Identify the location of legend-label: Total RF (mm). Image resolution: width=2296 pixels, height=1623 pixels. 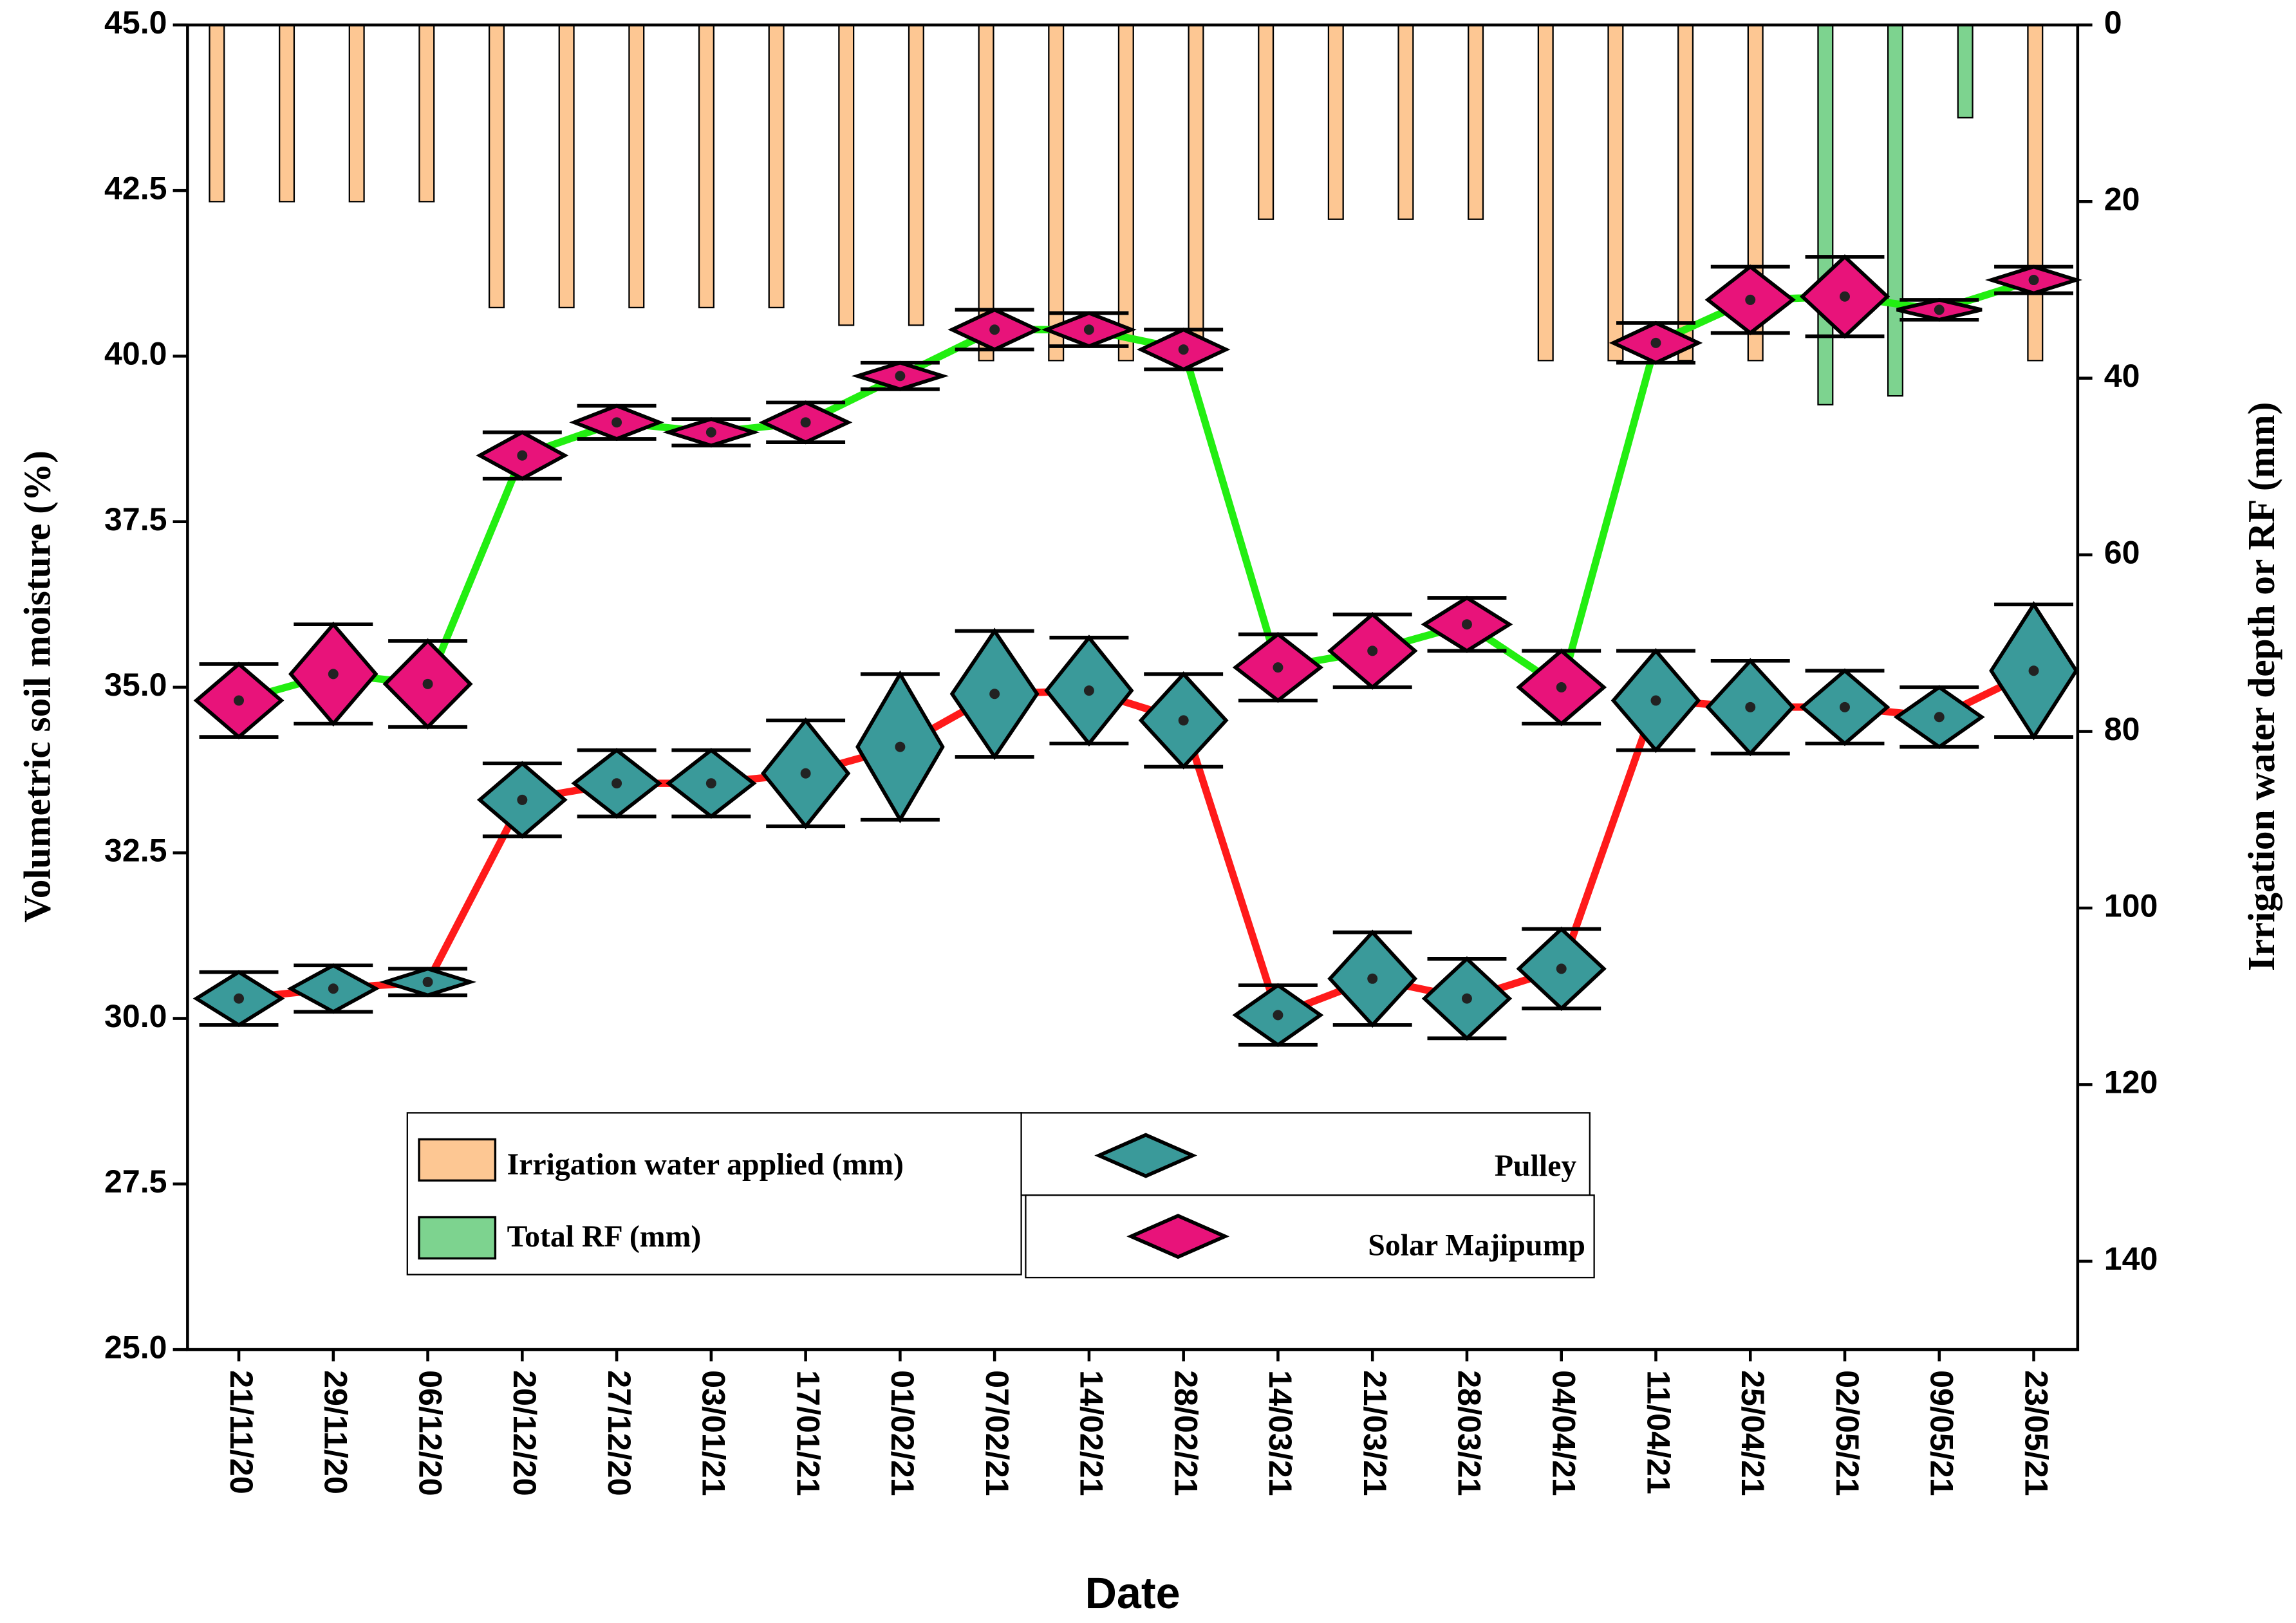
(604, 1237).